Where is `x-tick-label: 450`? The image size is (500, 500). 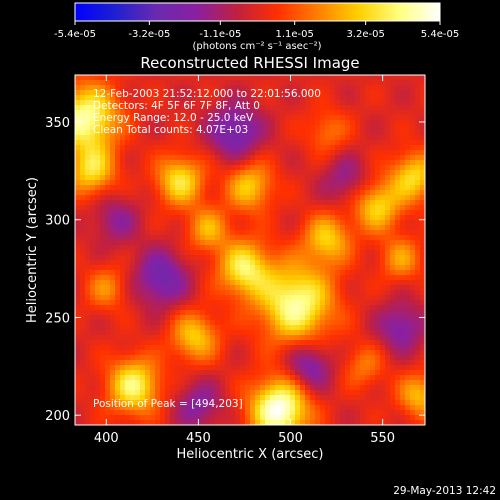
x-tick-label: 450 is located at coordinates (198, 438).